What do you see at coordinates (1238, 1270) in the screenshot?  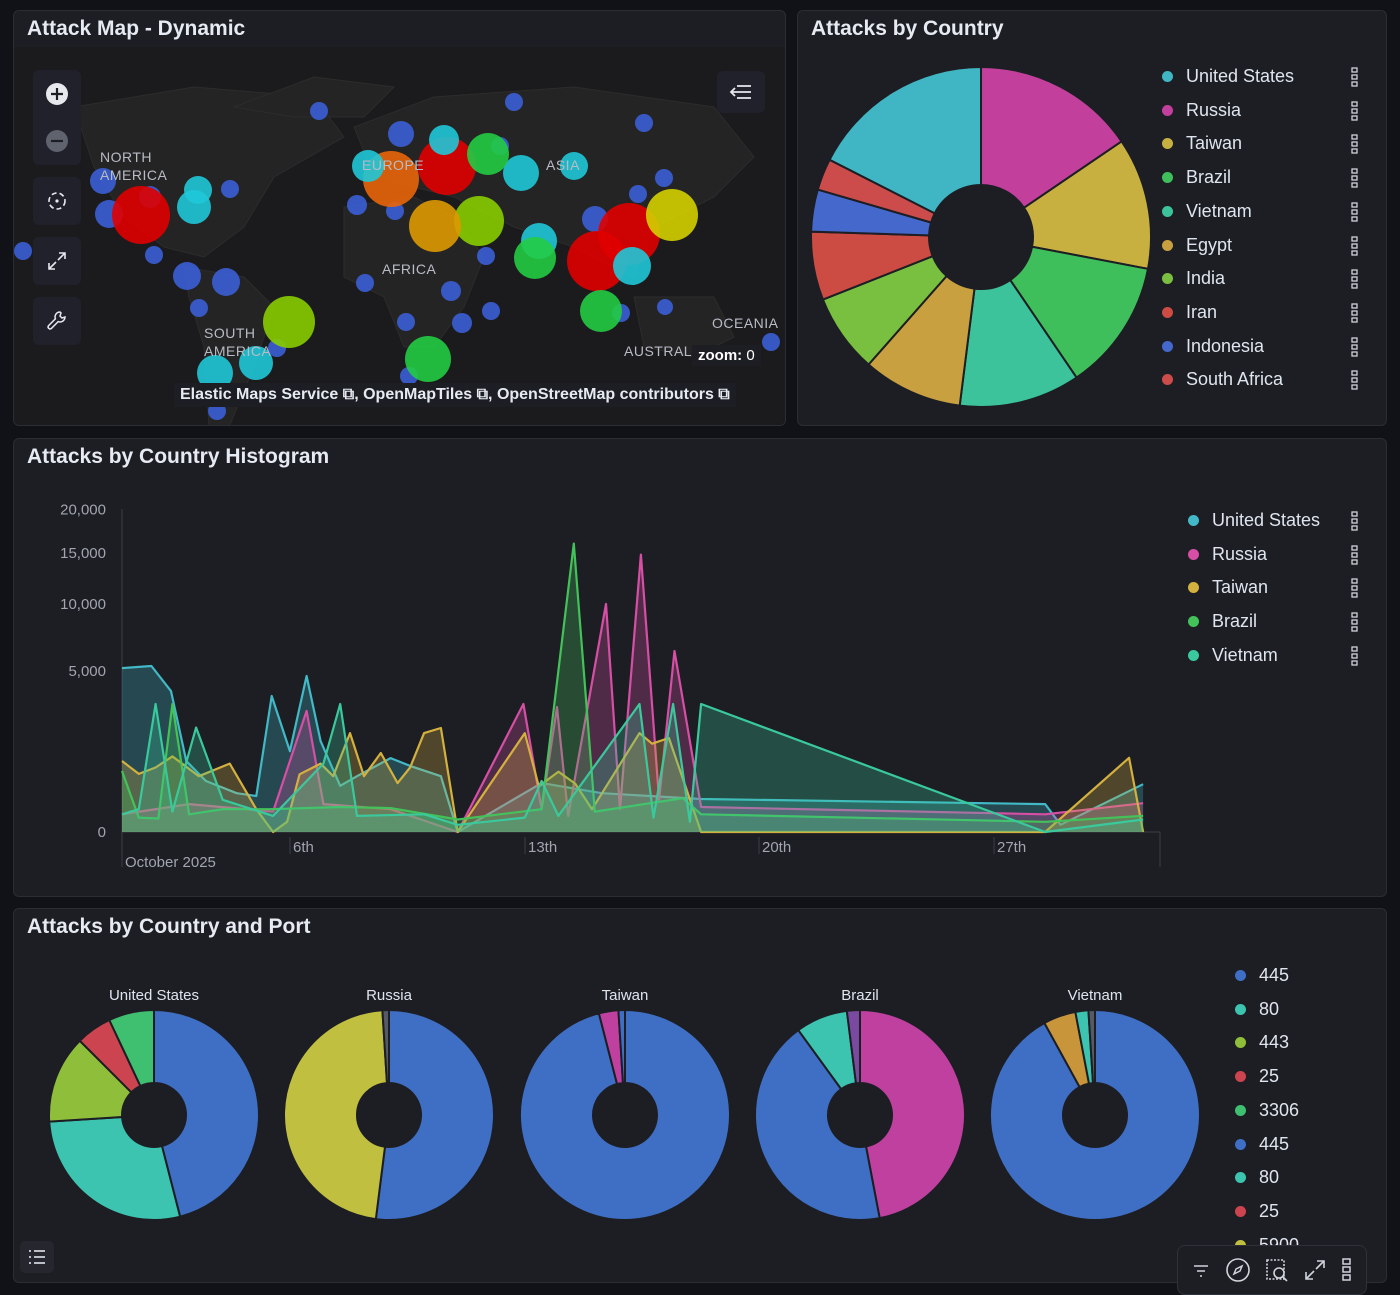 I see `explore-icon` at bounding box center [1238, 1270].